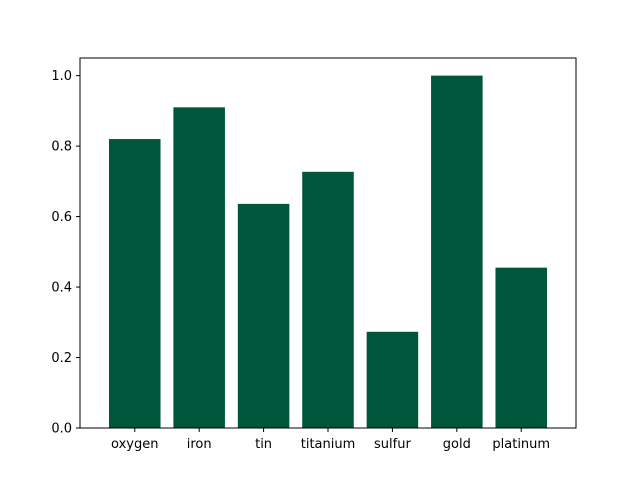 Image resolution: width=640 pixels, height=480 pixels. Describe the element at coordinates (65, 253) in the screenshot. I see `y-axis-ticks: 0.0 0.2 0.4 0.6 0.8 1.0` at that location.